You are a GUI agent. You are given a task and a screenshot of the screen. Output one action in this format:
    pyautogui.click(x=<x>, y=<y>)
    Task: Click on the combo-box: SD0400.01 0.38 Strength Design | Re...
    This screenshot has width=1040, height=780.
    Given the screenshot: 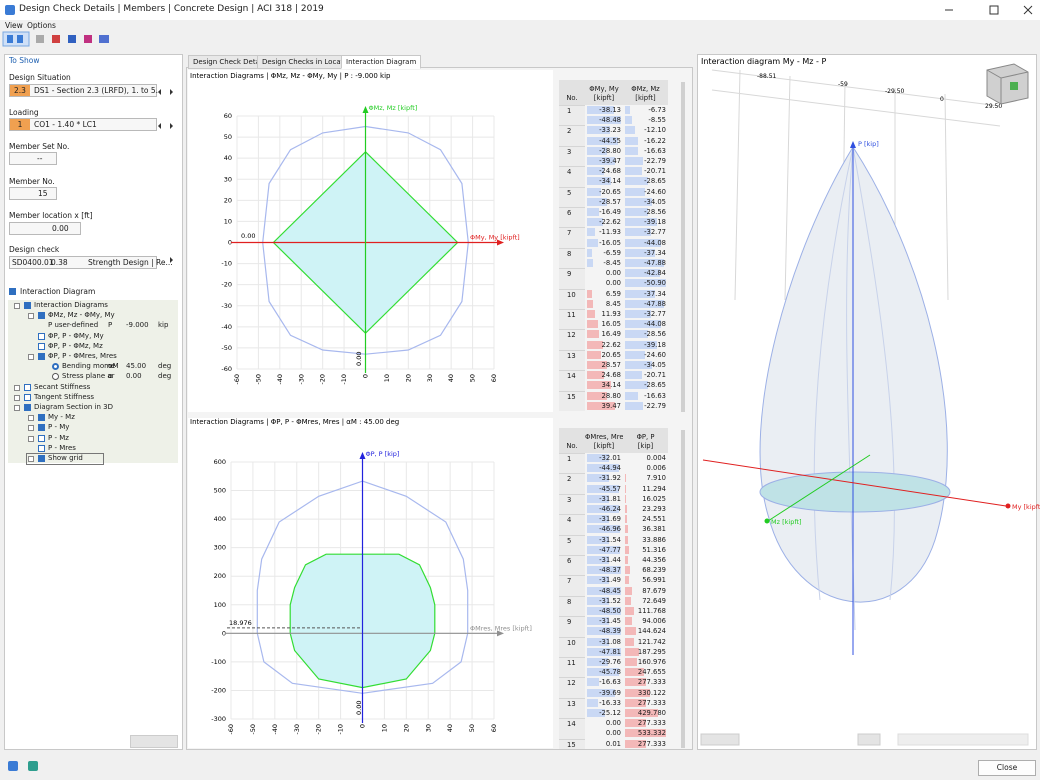 What is the action you would take?
    pyautogui.click(x=91, y=262)
    